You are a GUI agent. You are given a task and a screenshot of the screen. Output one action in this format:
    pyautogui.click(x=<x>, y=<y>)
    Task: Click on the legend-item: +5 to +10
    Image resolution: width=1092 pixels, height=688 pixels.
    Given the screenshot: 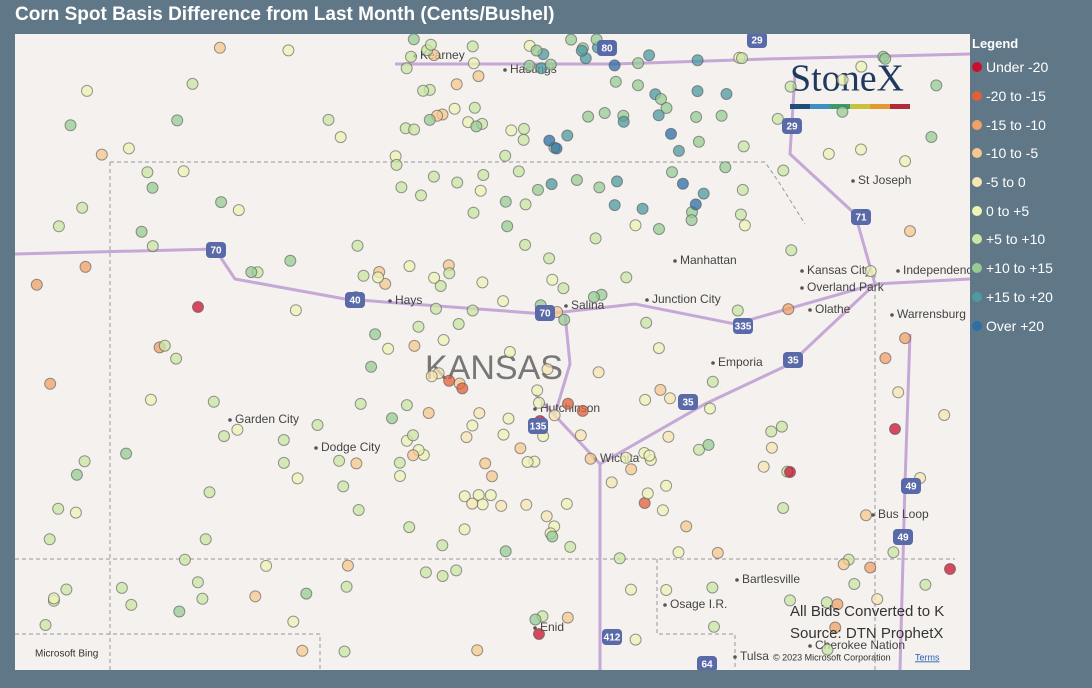 What is the action you would take?
    pyautogui.click(x=1012, y=239)
    